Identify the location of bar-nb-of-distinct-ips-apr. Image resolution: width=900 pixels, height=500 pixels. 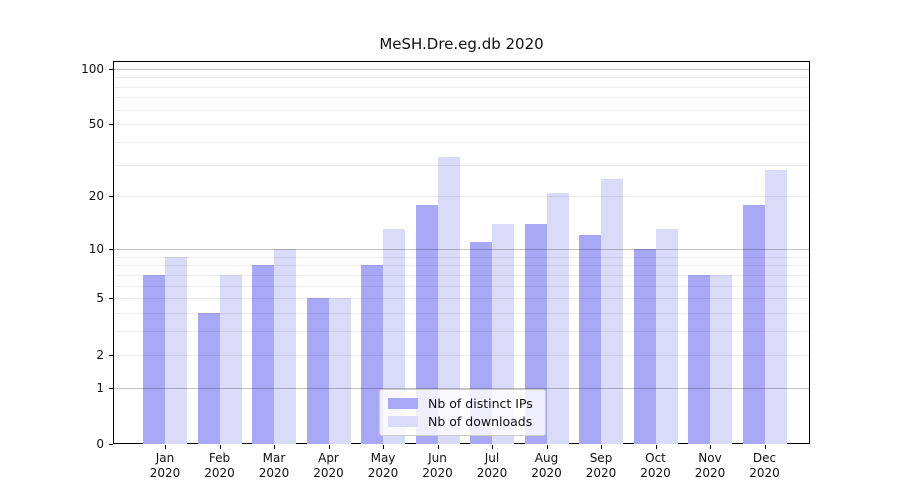
(317, 371).